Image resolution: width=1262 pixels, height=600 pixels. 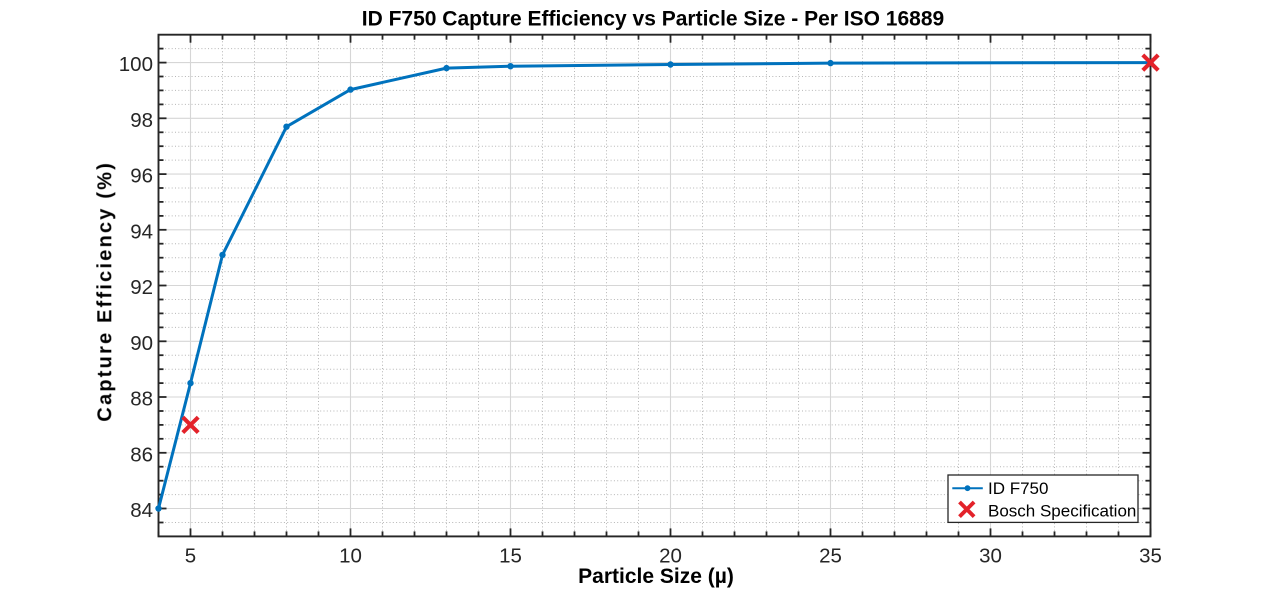 What do you see at coordinates (141, 120) in the screenshot?
I see `svg-text: 98` at bounding box center [141, 120].